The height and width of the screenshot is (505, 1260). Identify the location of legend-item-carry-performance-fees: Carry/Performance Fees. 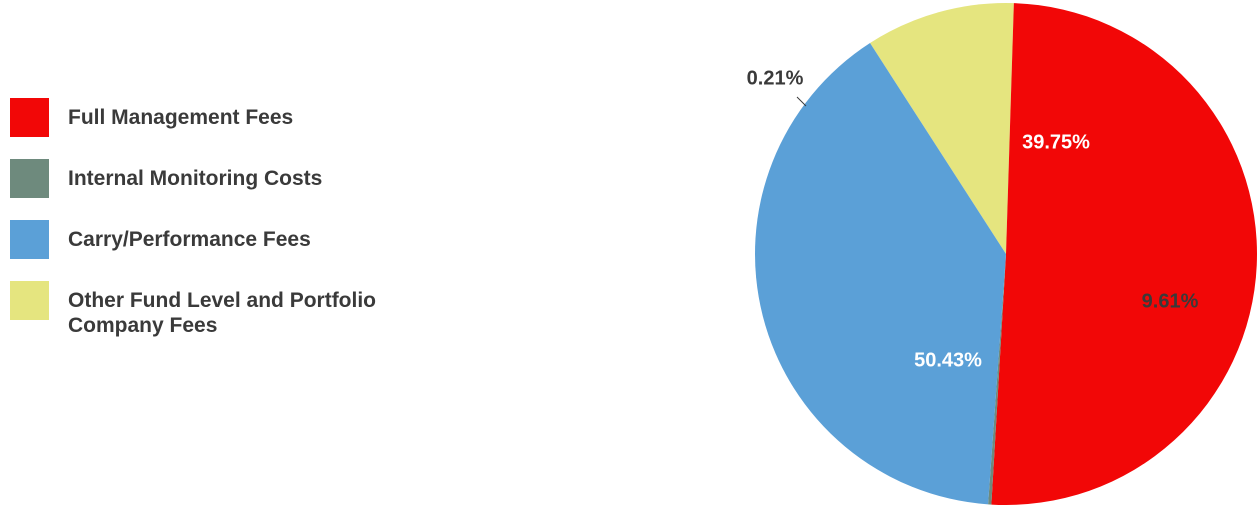
(250, 239).